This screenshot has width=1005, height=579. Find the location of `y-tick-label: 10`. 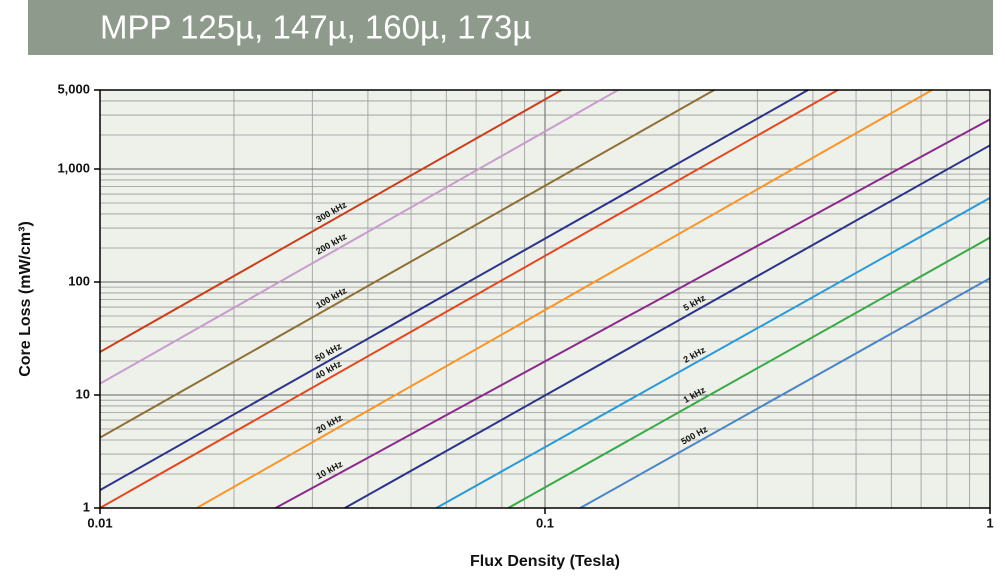

y-tick-label: 10 is located at coordinates (83, 393).